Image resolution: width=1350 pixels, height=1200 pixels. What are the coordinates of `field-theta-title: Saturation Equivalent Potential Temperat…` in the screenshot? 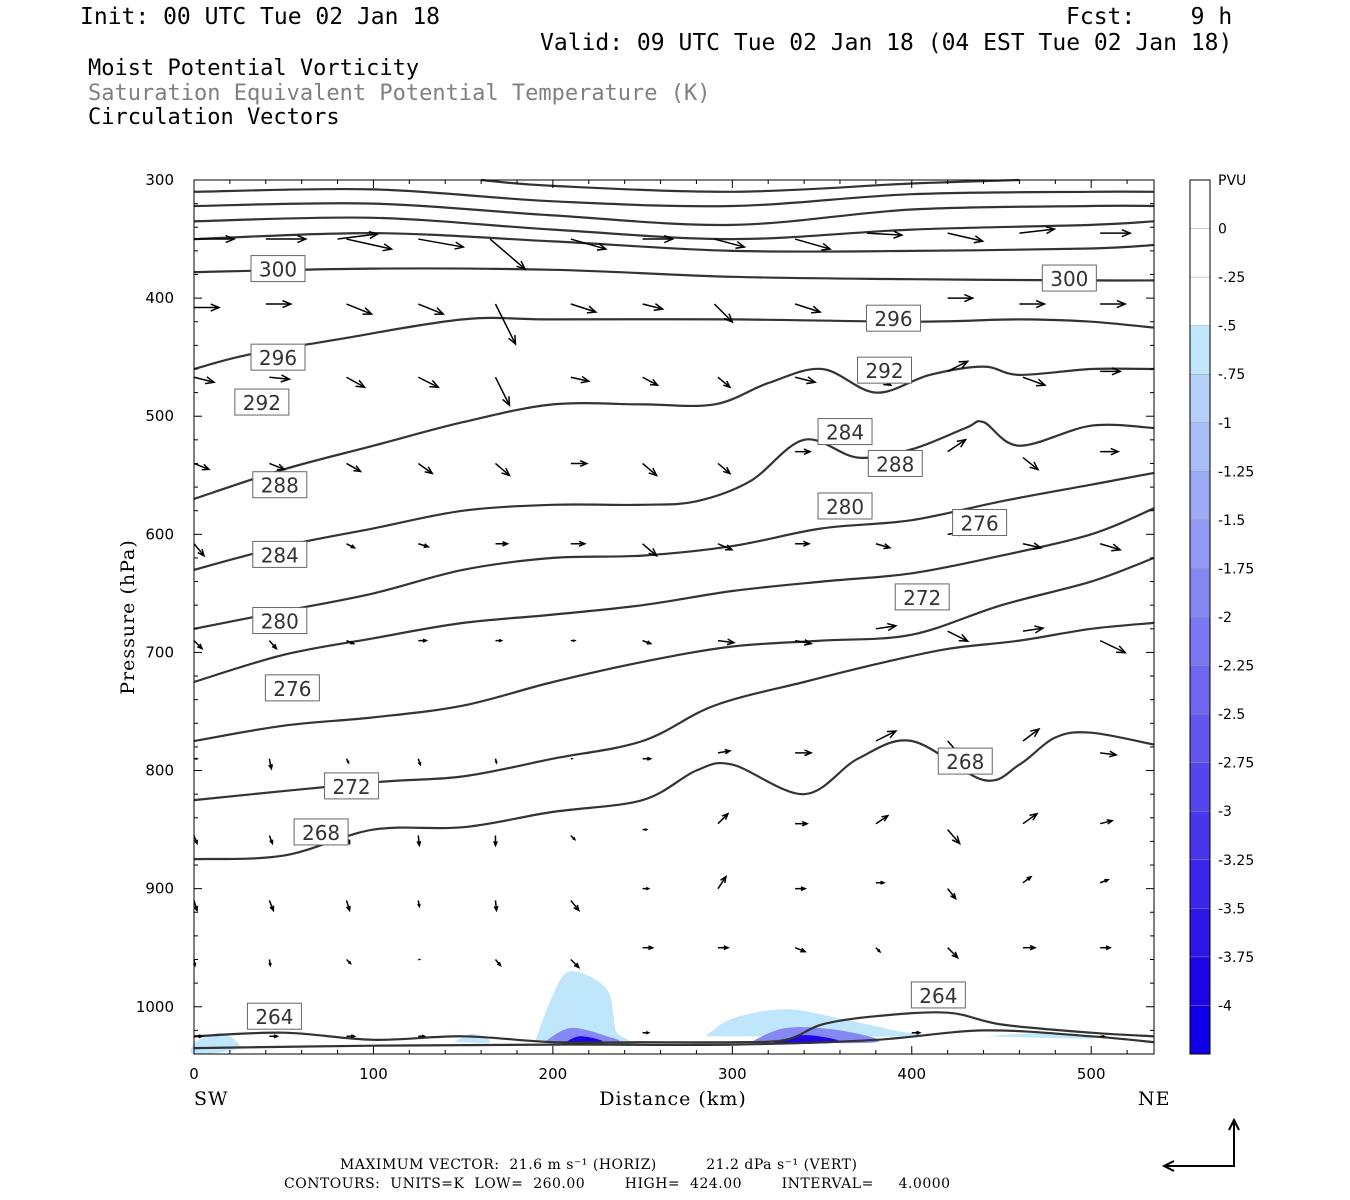 It's located at (399, 93).